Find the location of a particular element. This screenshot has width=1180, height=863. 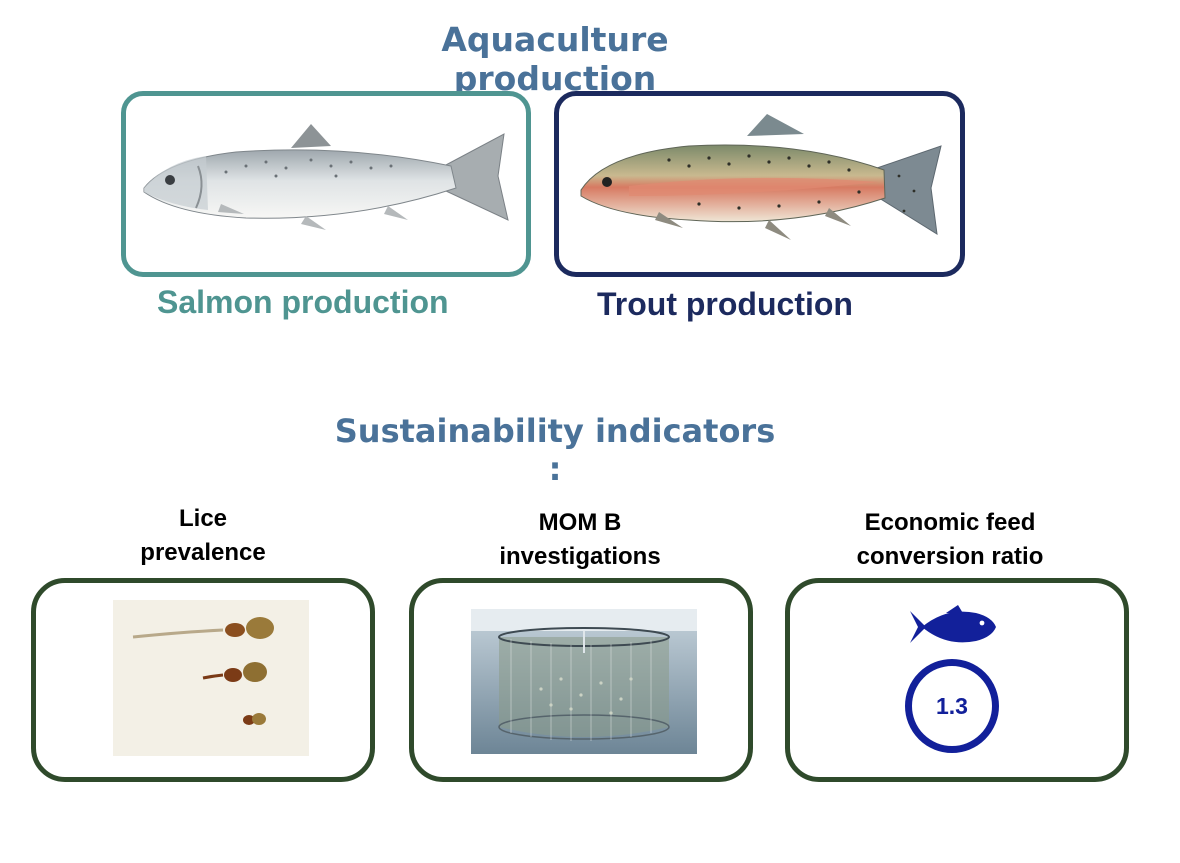

lice-prevalence-box is located at coordinates (203, 680).